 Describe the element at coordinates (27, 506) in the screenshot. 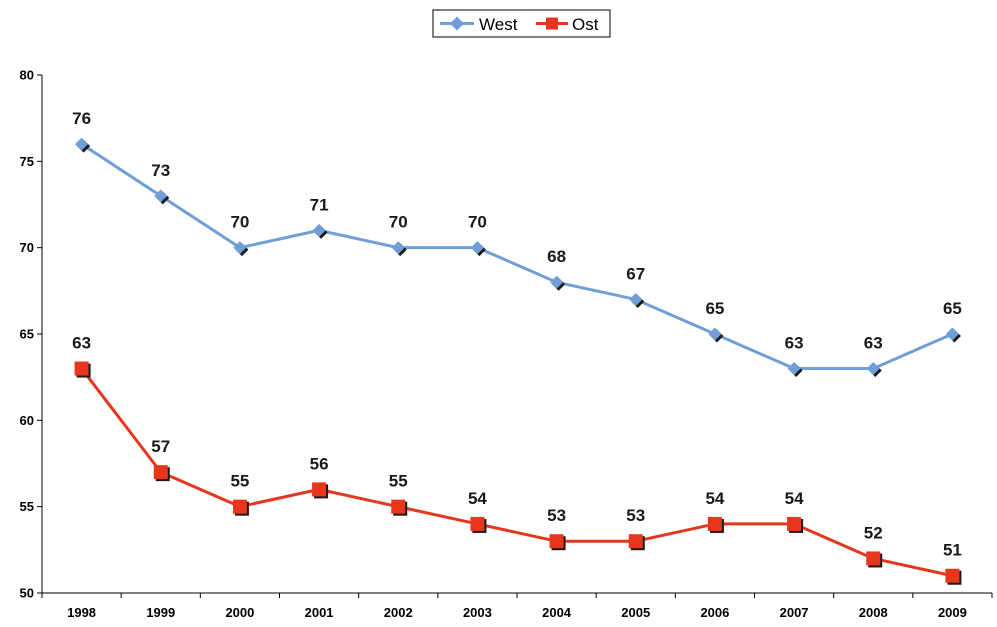

I see `y-tick-label: 55` at that location.